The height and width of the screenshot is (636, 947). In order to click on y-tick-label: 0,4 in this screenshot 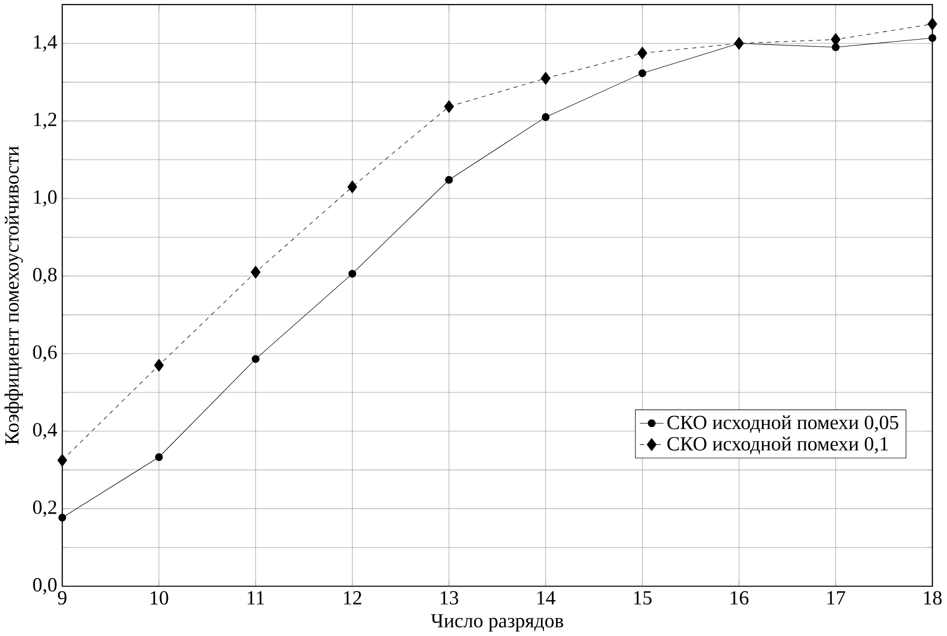, I will do `click(45, 431)`.